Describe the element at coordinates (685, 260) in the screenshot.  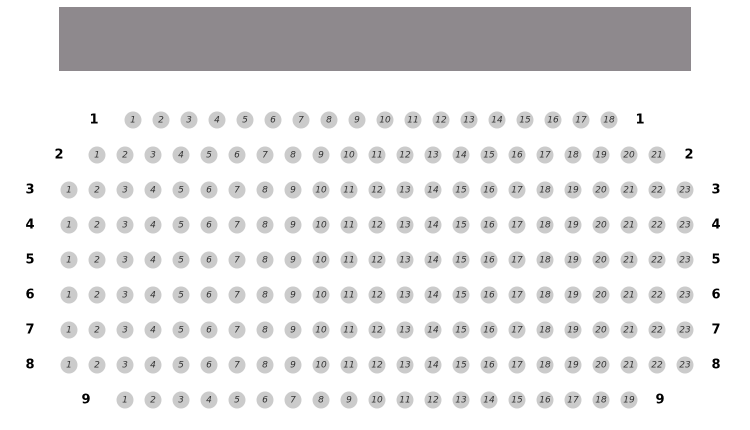
I see `seat: 23` at that location.